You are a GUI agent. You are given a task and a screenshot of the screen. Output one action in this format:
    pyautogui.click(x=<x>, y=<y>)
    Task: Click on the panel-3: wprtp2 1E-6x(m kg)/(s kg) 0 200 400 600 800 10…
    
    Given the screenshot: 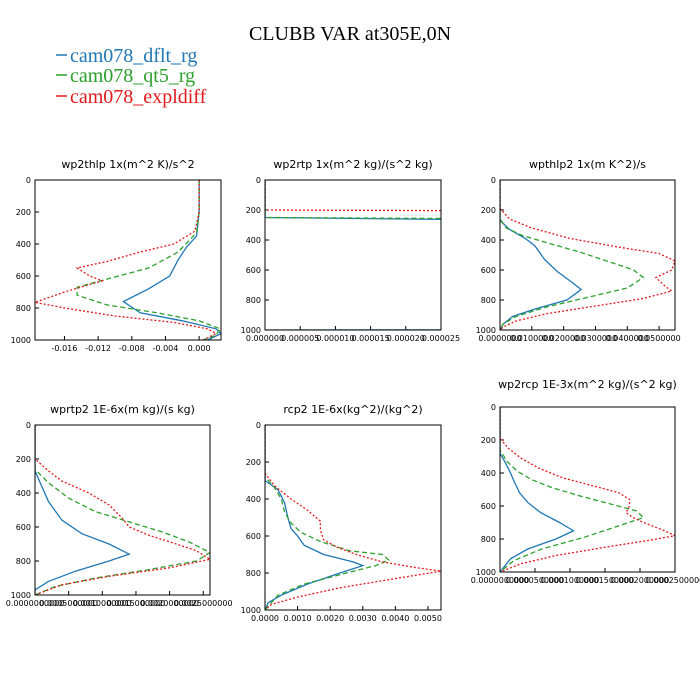 What is the action you would take?
    pyautogui.click(x=119, y=505)
    